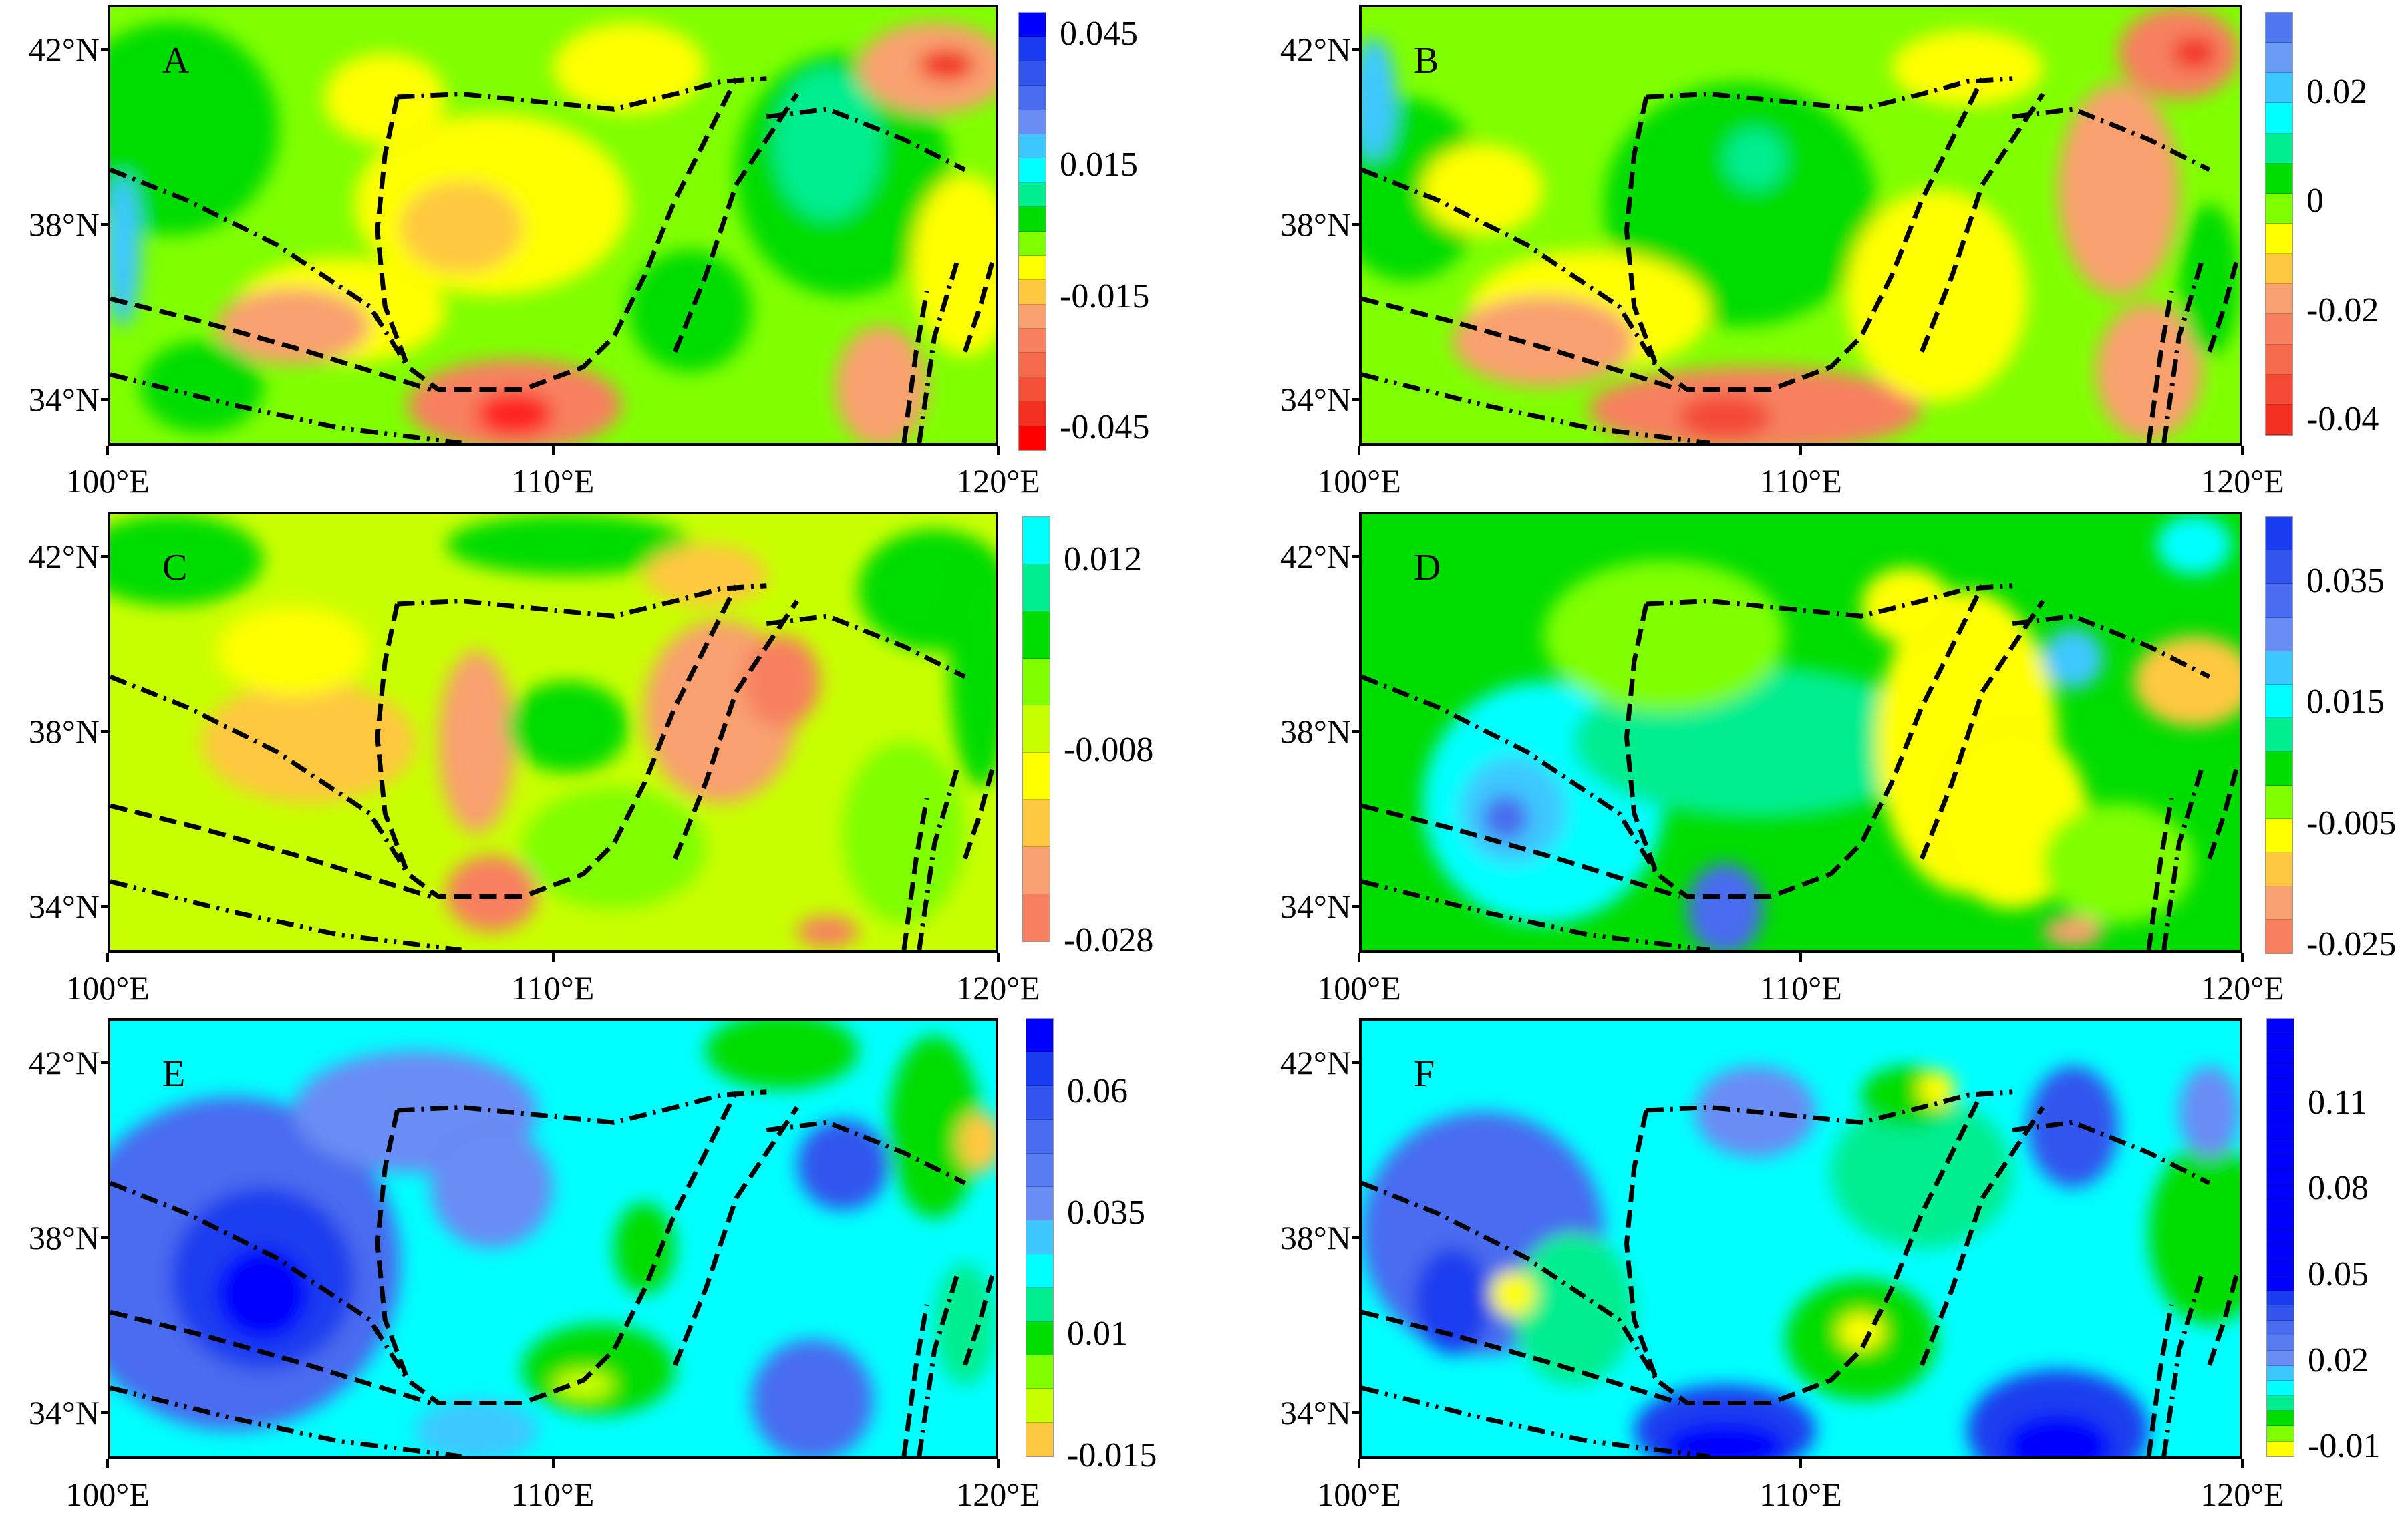  What do you see at coordinates (1801, 732) in the screenshot?
I see `contour-field-d` at bounding box center [1801, 732].